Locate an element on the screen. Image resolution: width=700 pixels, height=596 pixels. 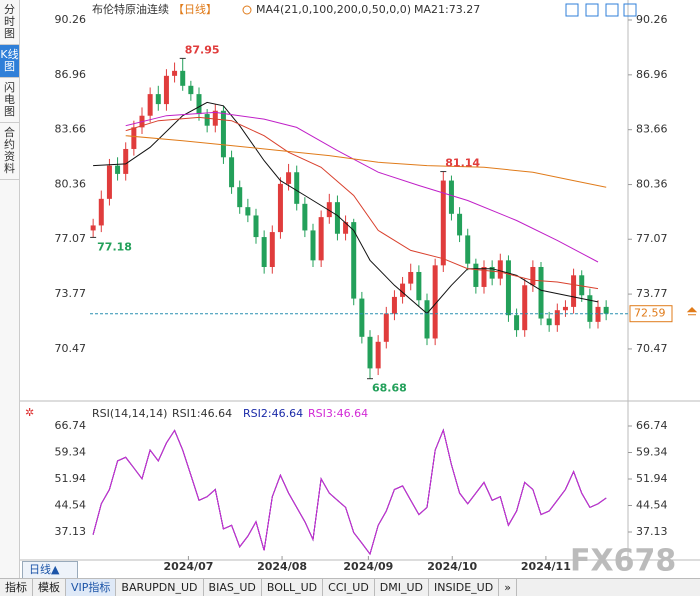
toolbar-tab: CCI_UD is located at coordinates (349, 587).